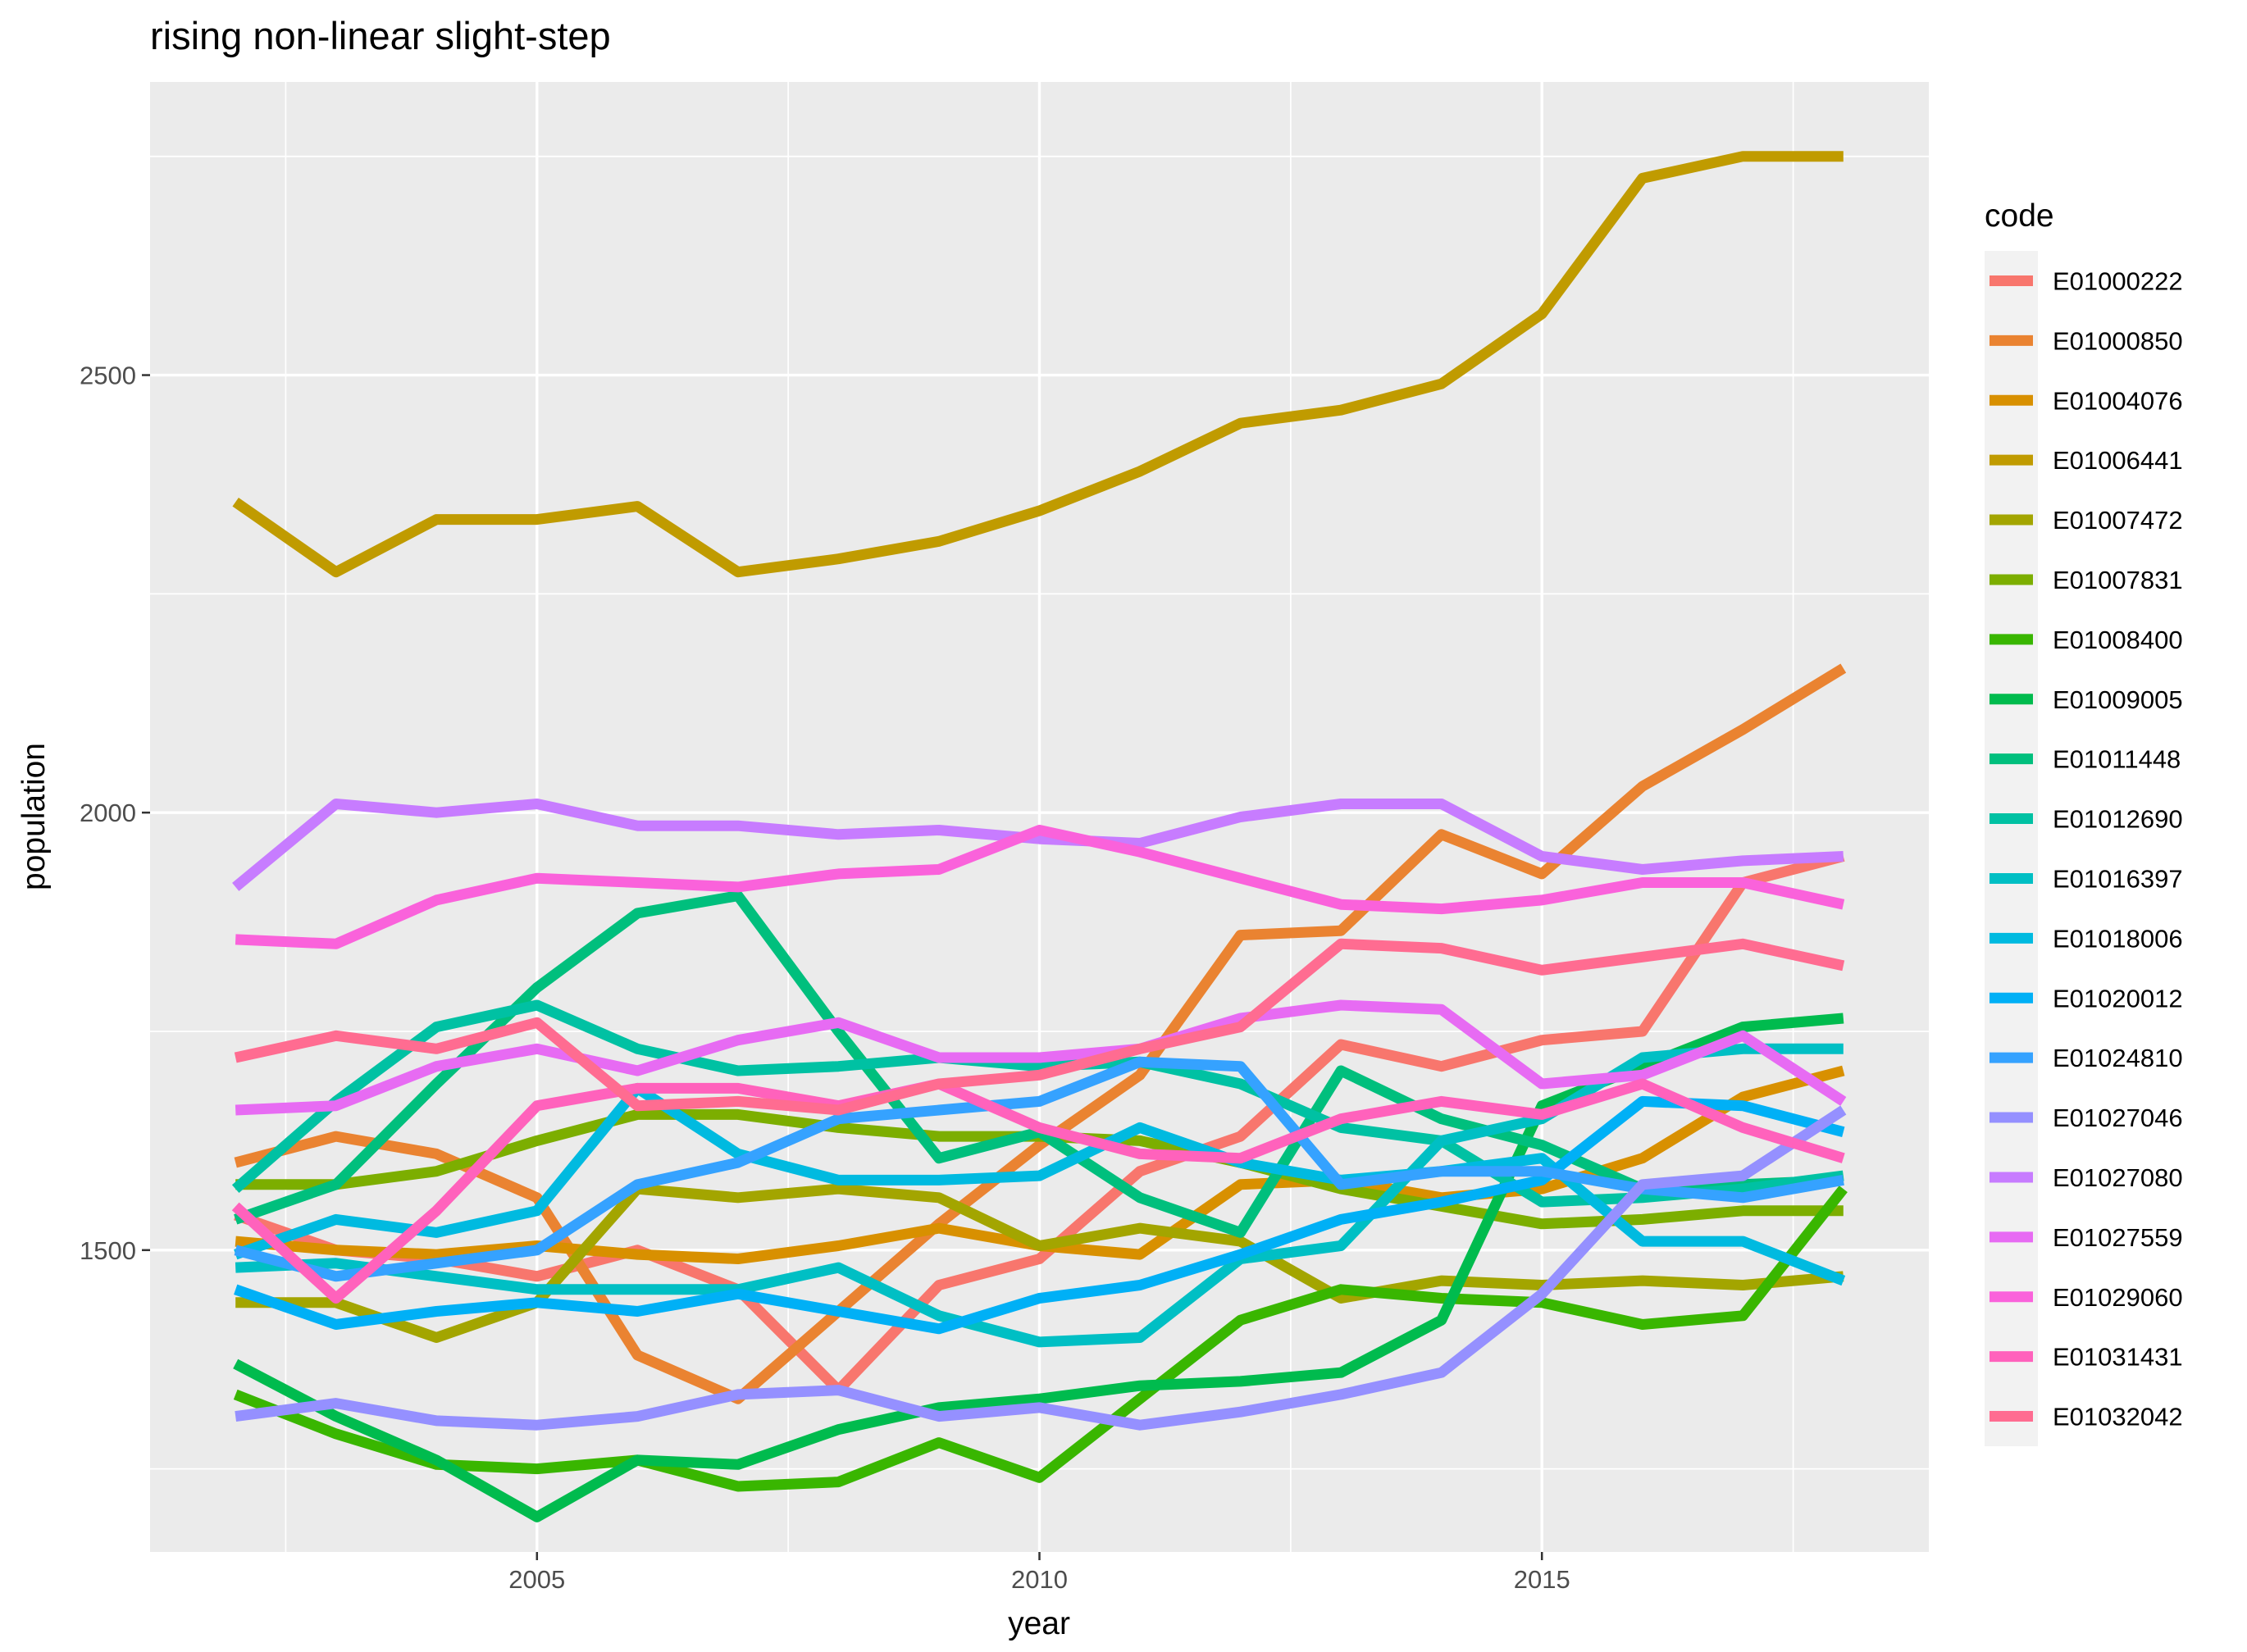 The image size is (2247, 1652). I want to click on series-line-E01027559, so click(1041, 1057).